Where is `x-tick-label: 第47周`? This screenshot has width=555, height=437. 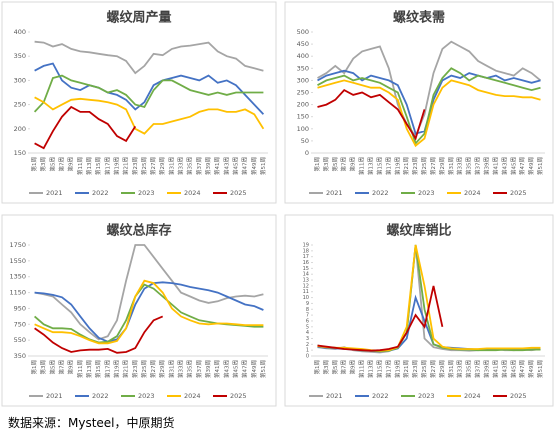 x-tick-label: 第47周 is located at coordinates (522, 369).